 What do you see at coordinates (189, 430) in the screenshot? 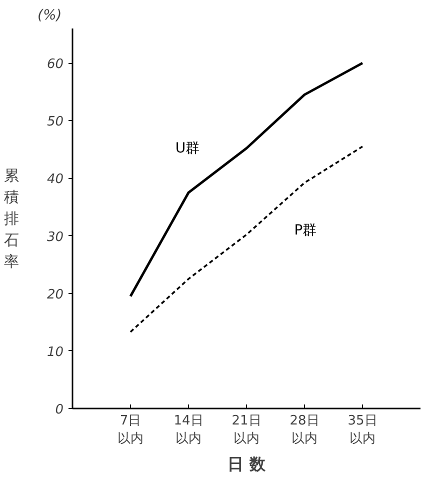
I see `x-tick-label: 14日以内` at bounding box center [189, 430].